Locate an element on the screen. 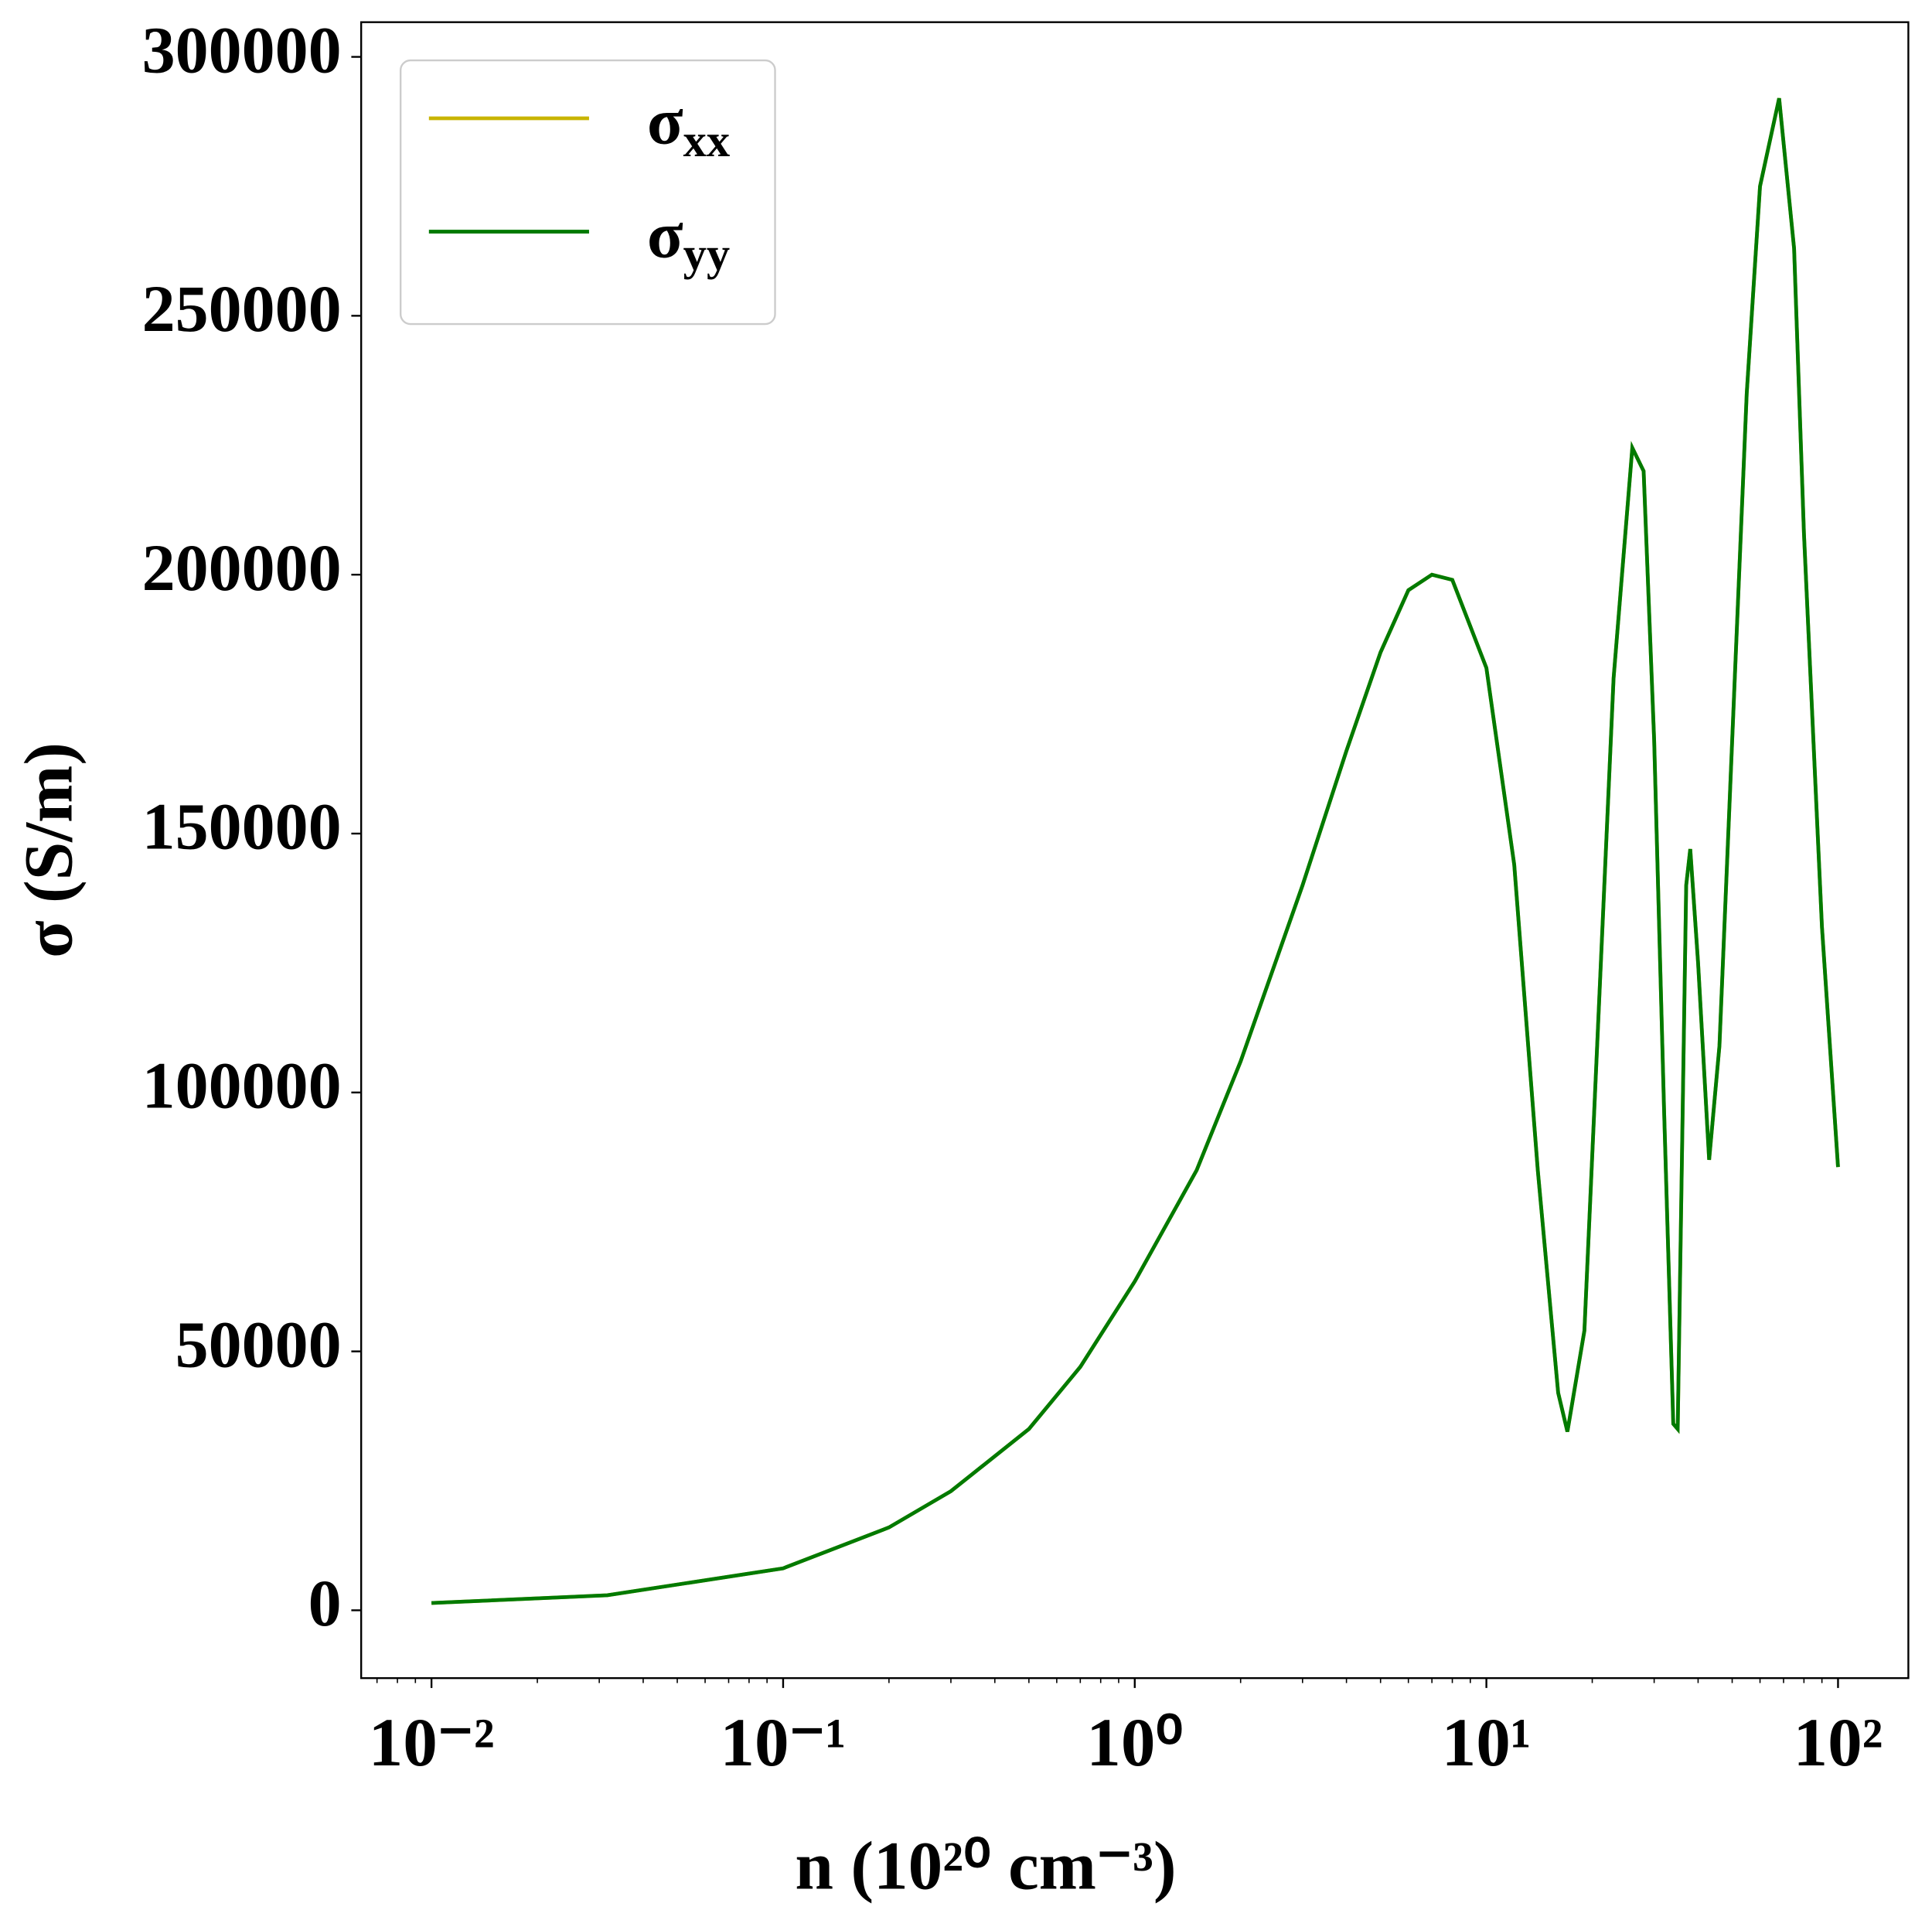  y-tick-label: 200000 is located at coordinates (242, 567).